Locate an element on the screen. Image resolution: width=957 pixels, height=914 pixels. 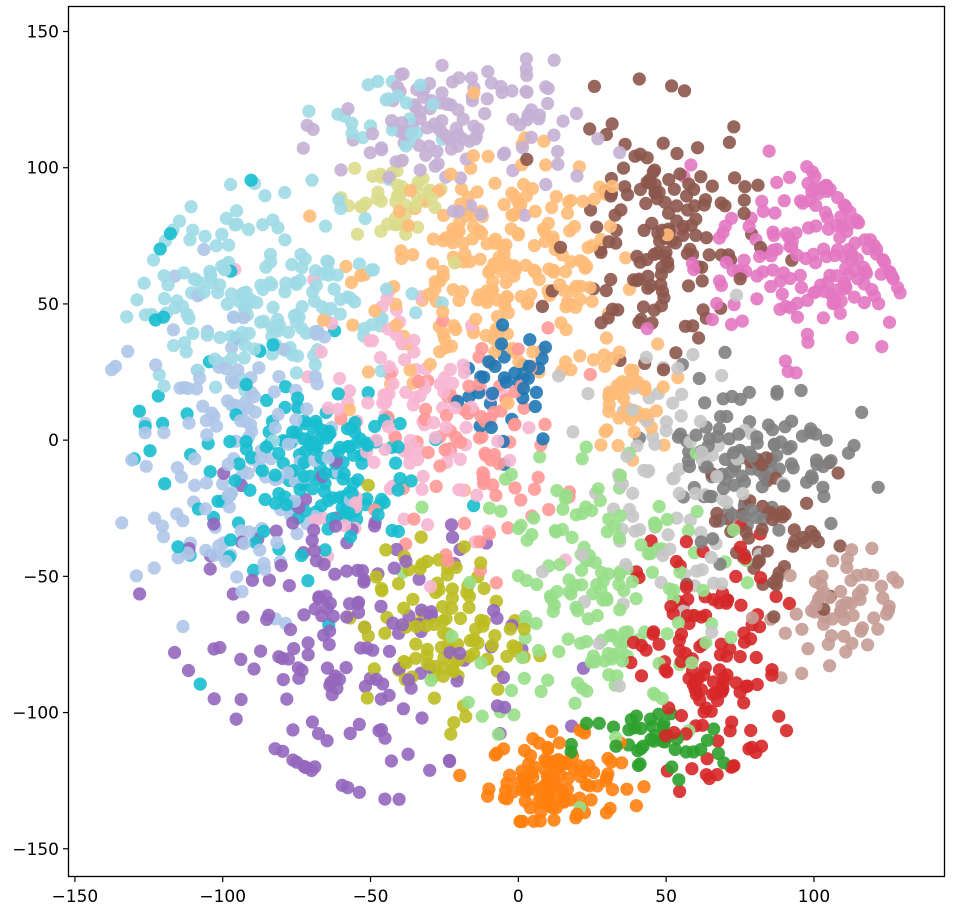
y-tick-label: −50 is located at coordinates (41, 577).